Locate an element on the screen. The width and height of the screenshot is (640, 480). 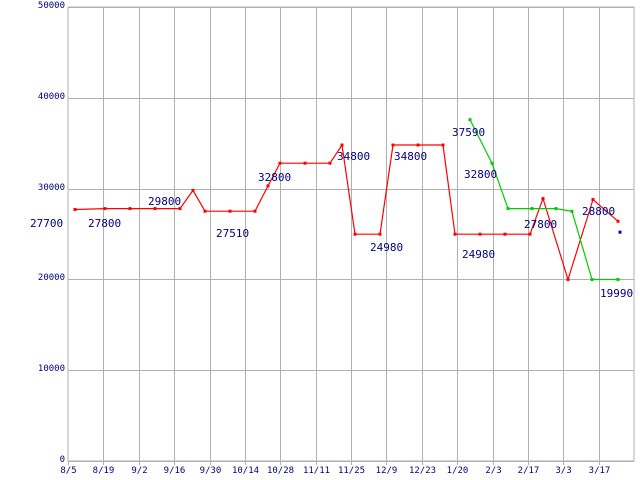
y-axis-tick-label: 30000 is located at coordinates (51, 187).